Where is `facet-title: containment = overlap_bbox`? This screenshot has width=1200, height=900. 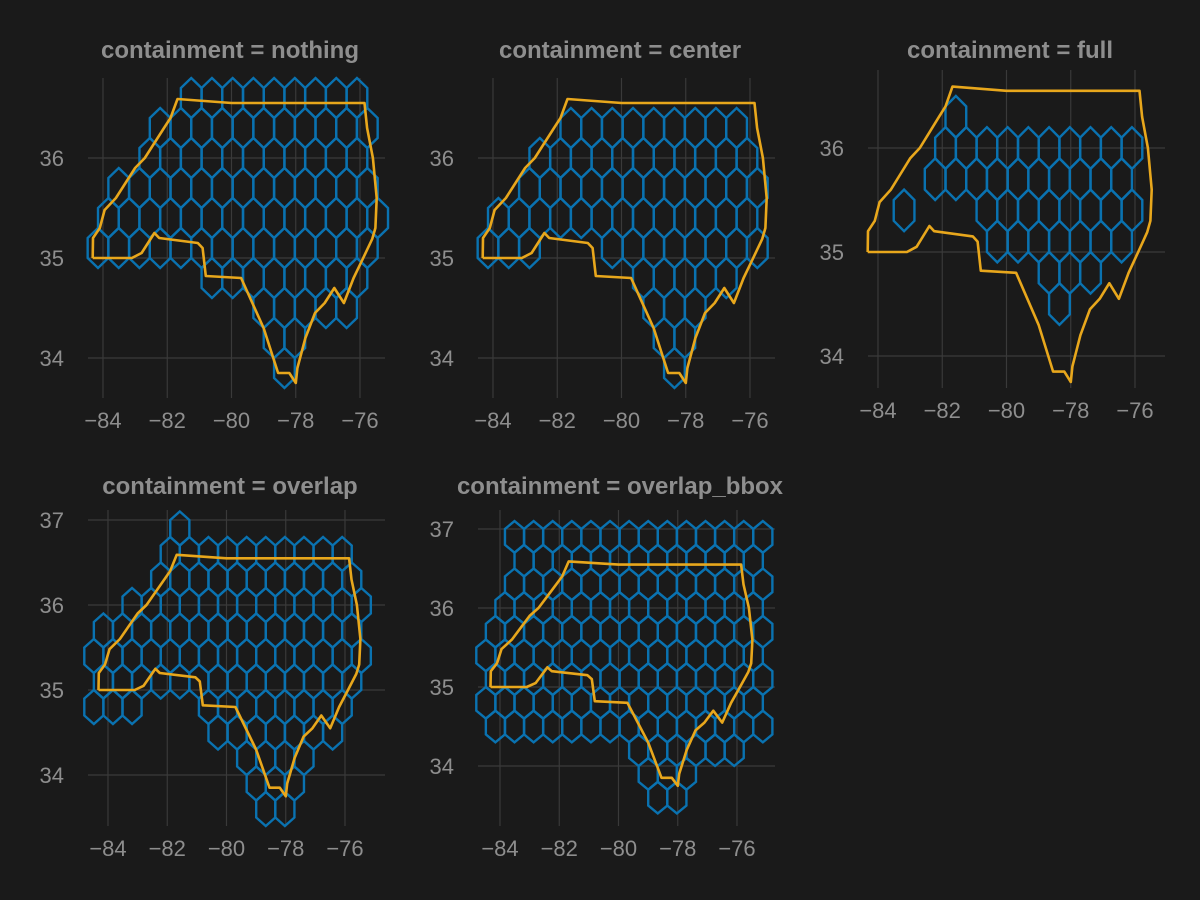 facet-title: containment = overlap_bbox is located at coordinates (620, 486).